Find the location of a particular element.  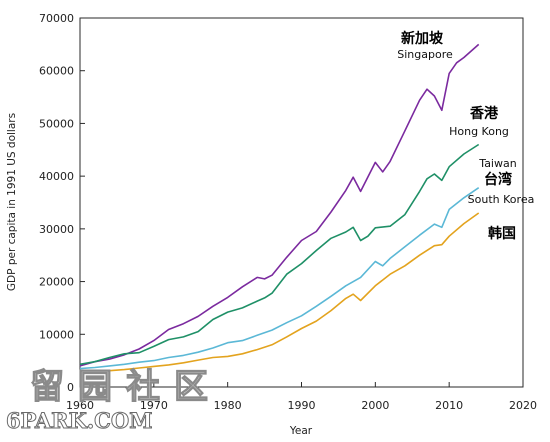

label-taiwan-en: Taiwan is located at coordinates (497, 163).